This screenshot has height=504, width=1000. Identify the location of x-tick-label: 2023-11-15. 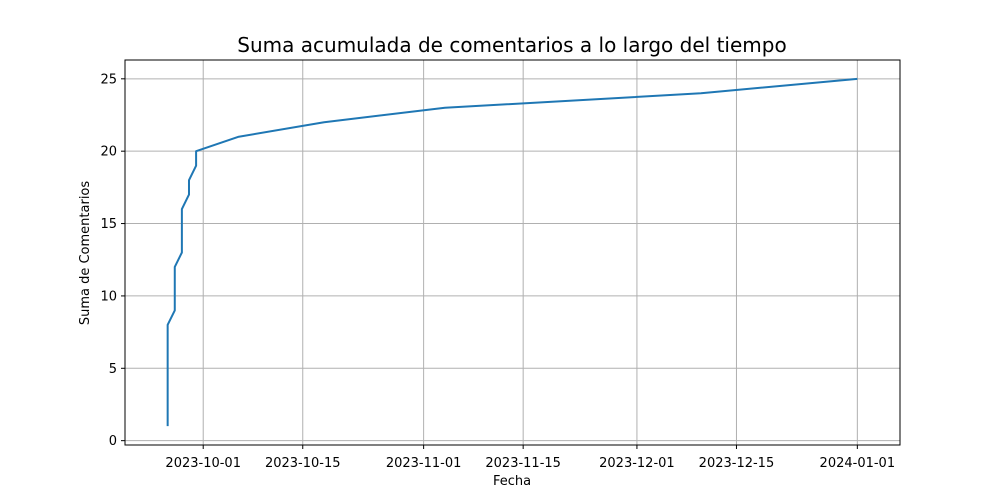
(523, 463).